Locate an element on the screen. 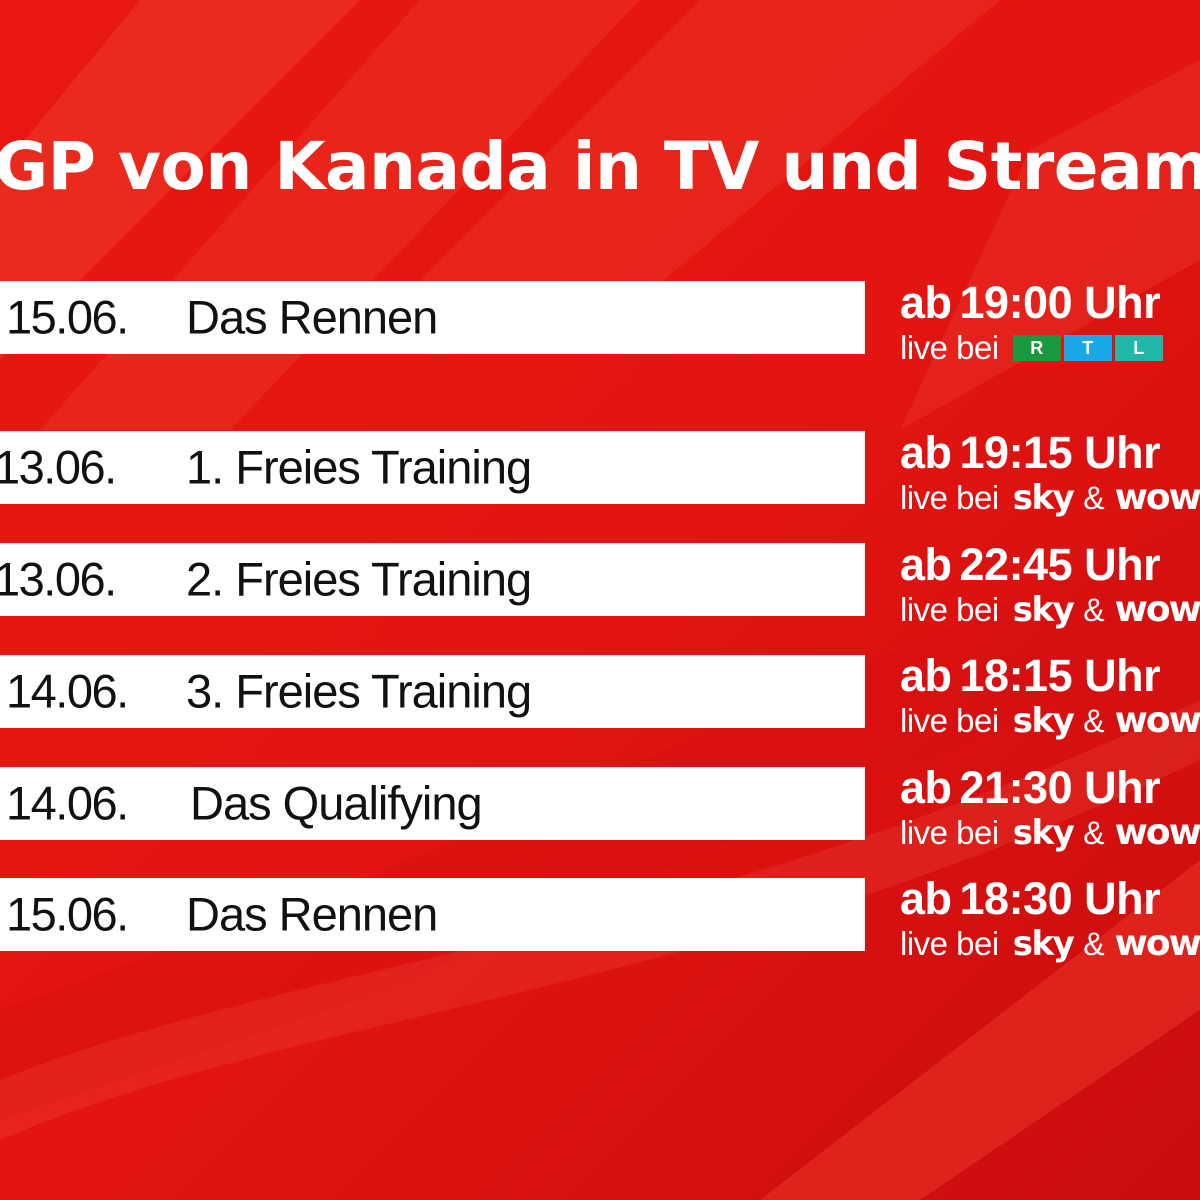  row-event: 2. Freies Training is located at coordinates (359, 578).